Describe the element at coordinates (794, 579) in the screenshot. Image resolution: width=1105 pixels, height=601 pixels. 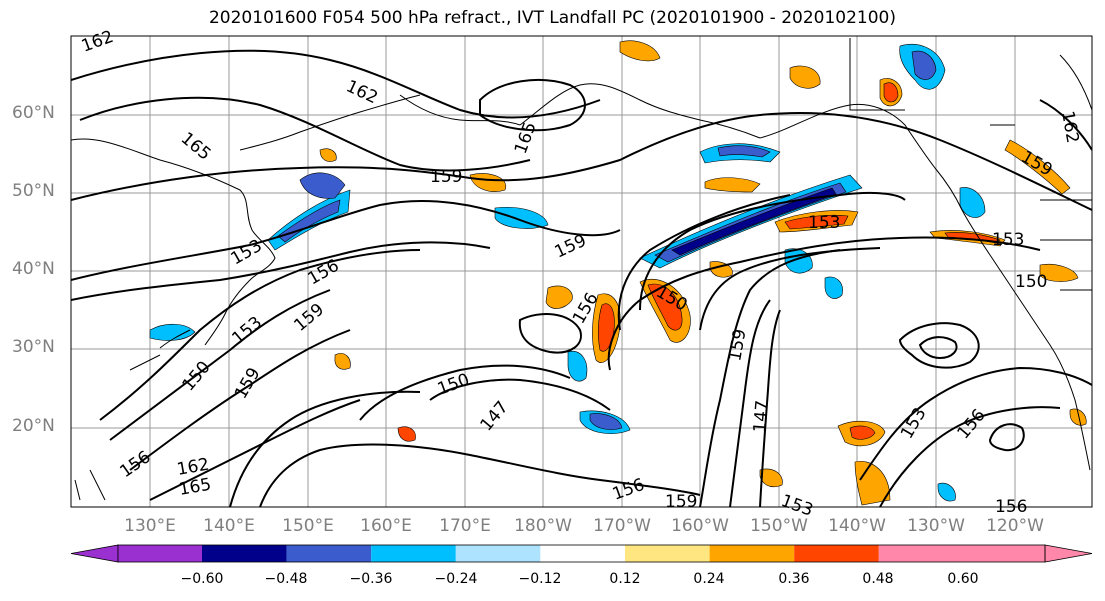
I see `colorbar-tick-label: 0.36` at that location.